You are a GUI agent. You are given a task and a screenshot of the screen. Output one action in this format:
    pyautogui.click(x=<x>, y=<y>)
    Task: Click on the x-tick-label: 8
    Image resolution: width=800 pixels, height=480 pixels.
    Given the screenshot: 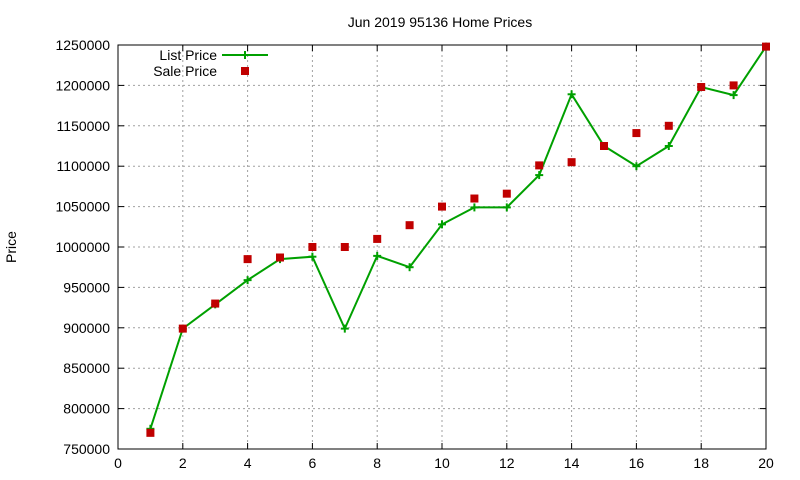 What is the action you would take?
    pyautogui.click(x=377, y=463)
    